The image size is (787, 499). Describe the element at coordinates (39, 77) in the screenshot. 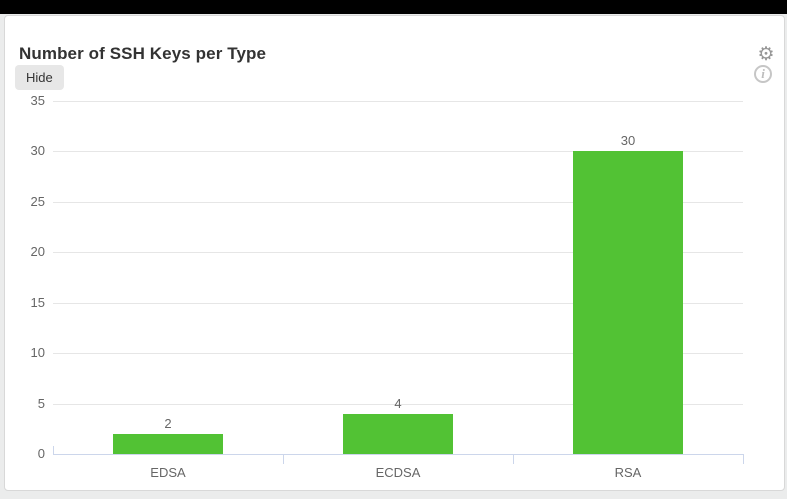

I see `hide-button: Hide` at that location.